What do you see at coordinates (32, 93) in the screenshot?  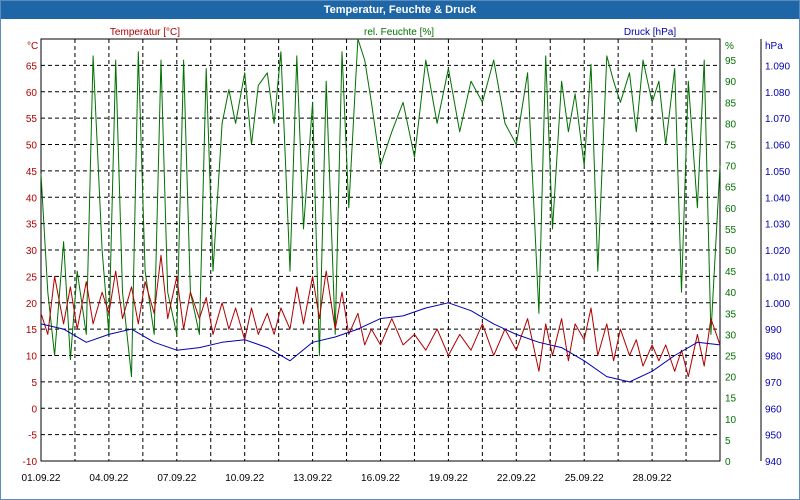 I see `left-tick-label: 60` at bounding box center [32, 93].